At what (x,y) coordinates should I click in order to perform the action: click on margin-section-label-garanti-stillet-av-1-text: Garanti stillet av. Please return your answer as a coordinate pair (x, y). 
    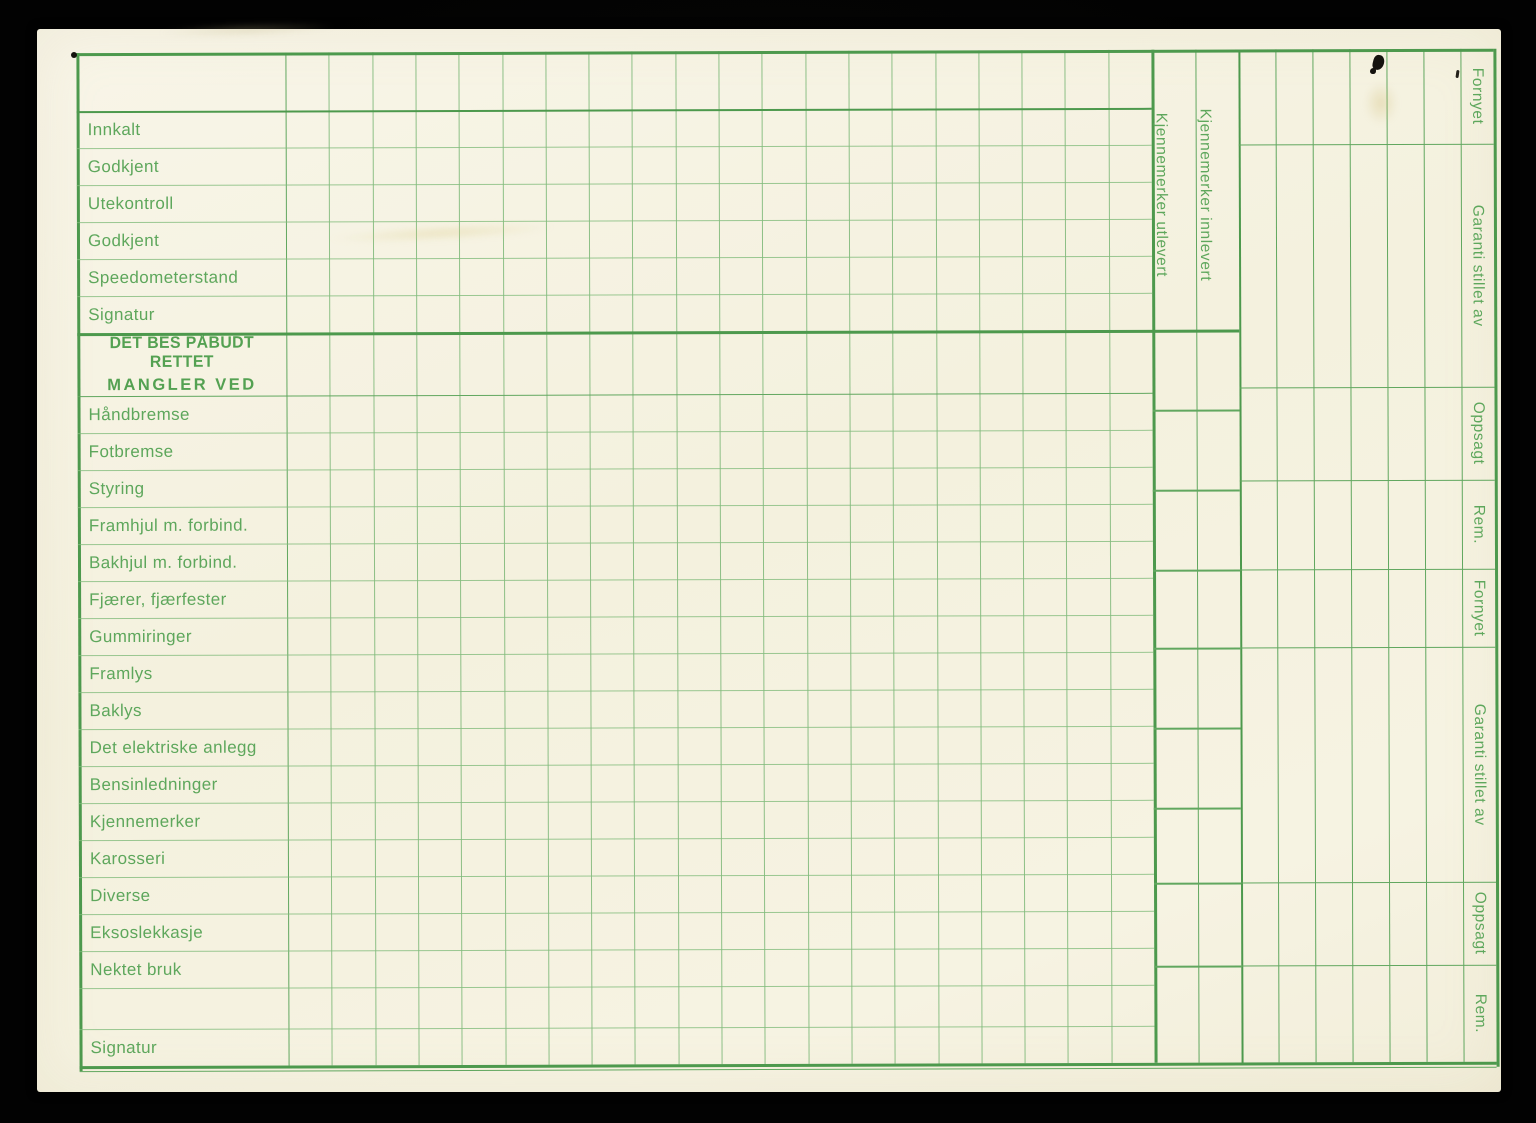
    Looking at the image, I should click on (1478, 265).